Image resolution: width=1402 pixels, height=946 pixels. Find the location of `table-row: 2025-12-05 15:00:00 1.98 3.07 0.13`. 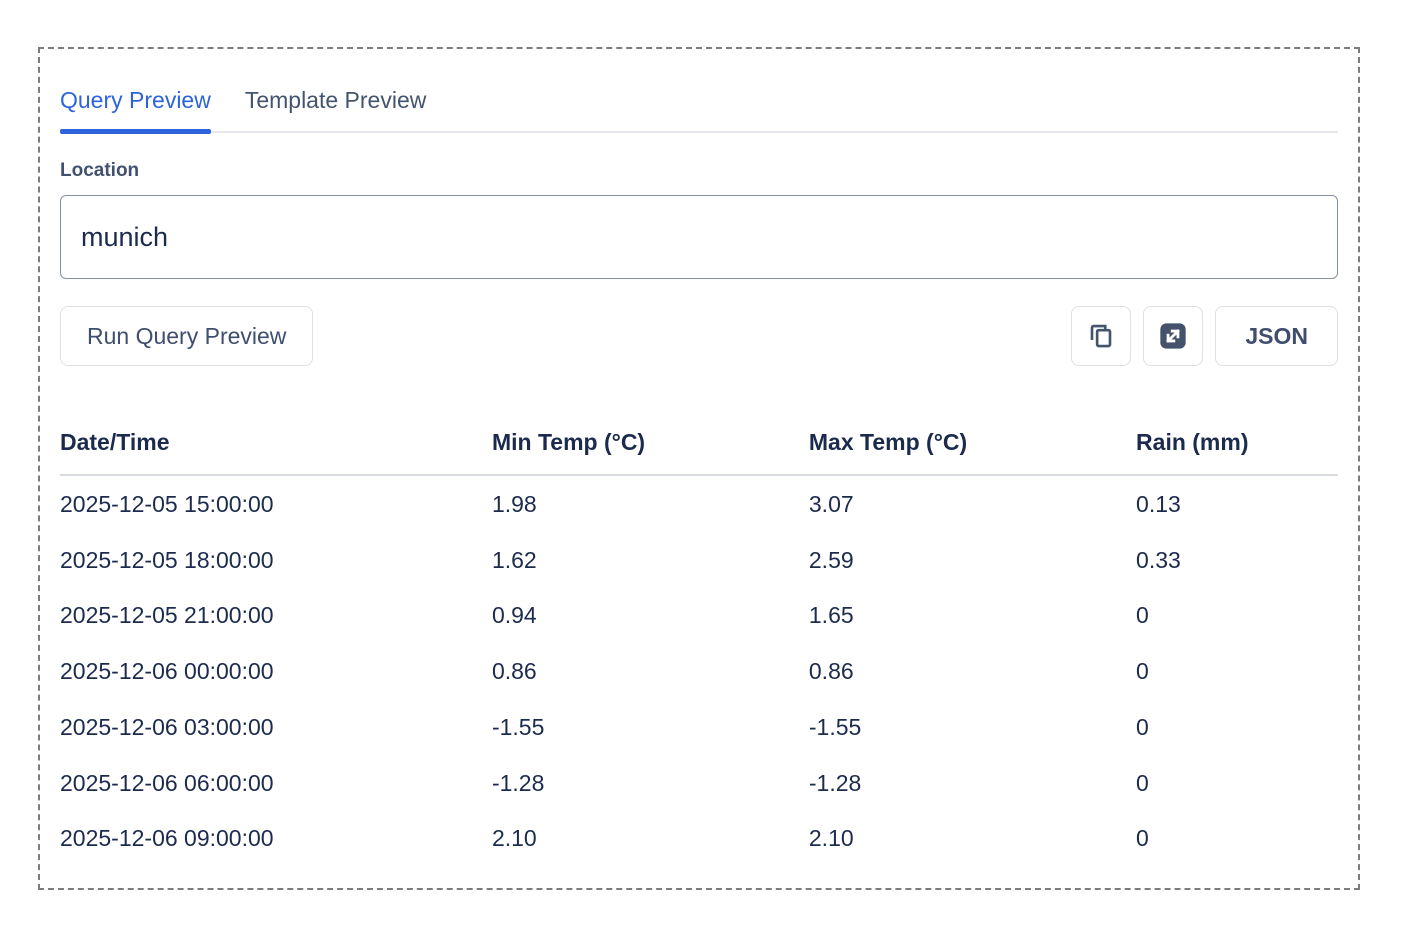

table-row: 2025-12-05 15:00:00 1.98 3.07 0.13 is located at coordinates (699, 503).